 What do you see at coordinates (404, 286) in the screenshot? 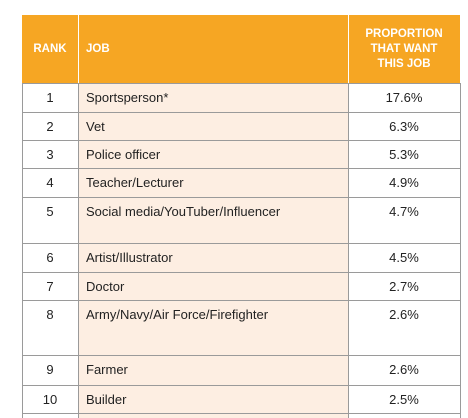
I see `proportion-cell: 2.7%` at bounding box center [404, 286].